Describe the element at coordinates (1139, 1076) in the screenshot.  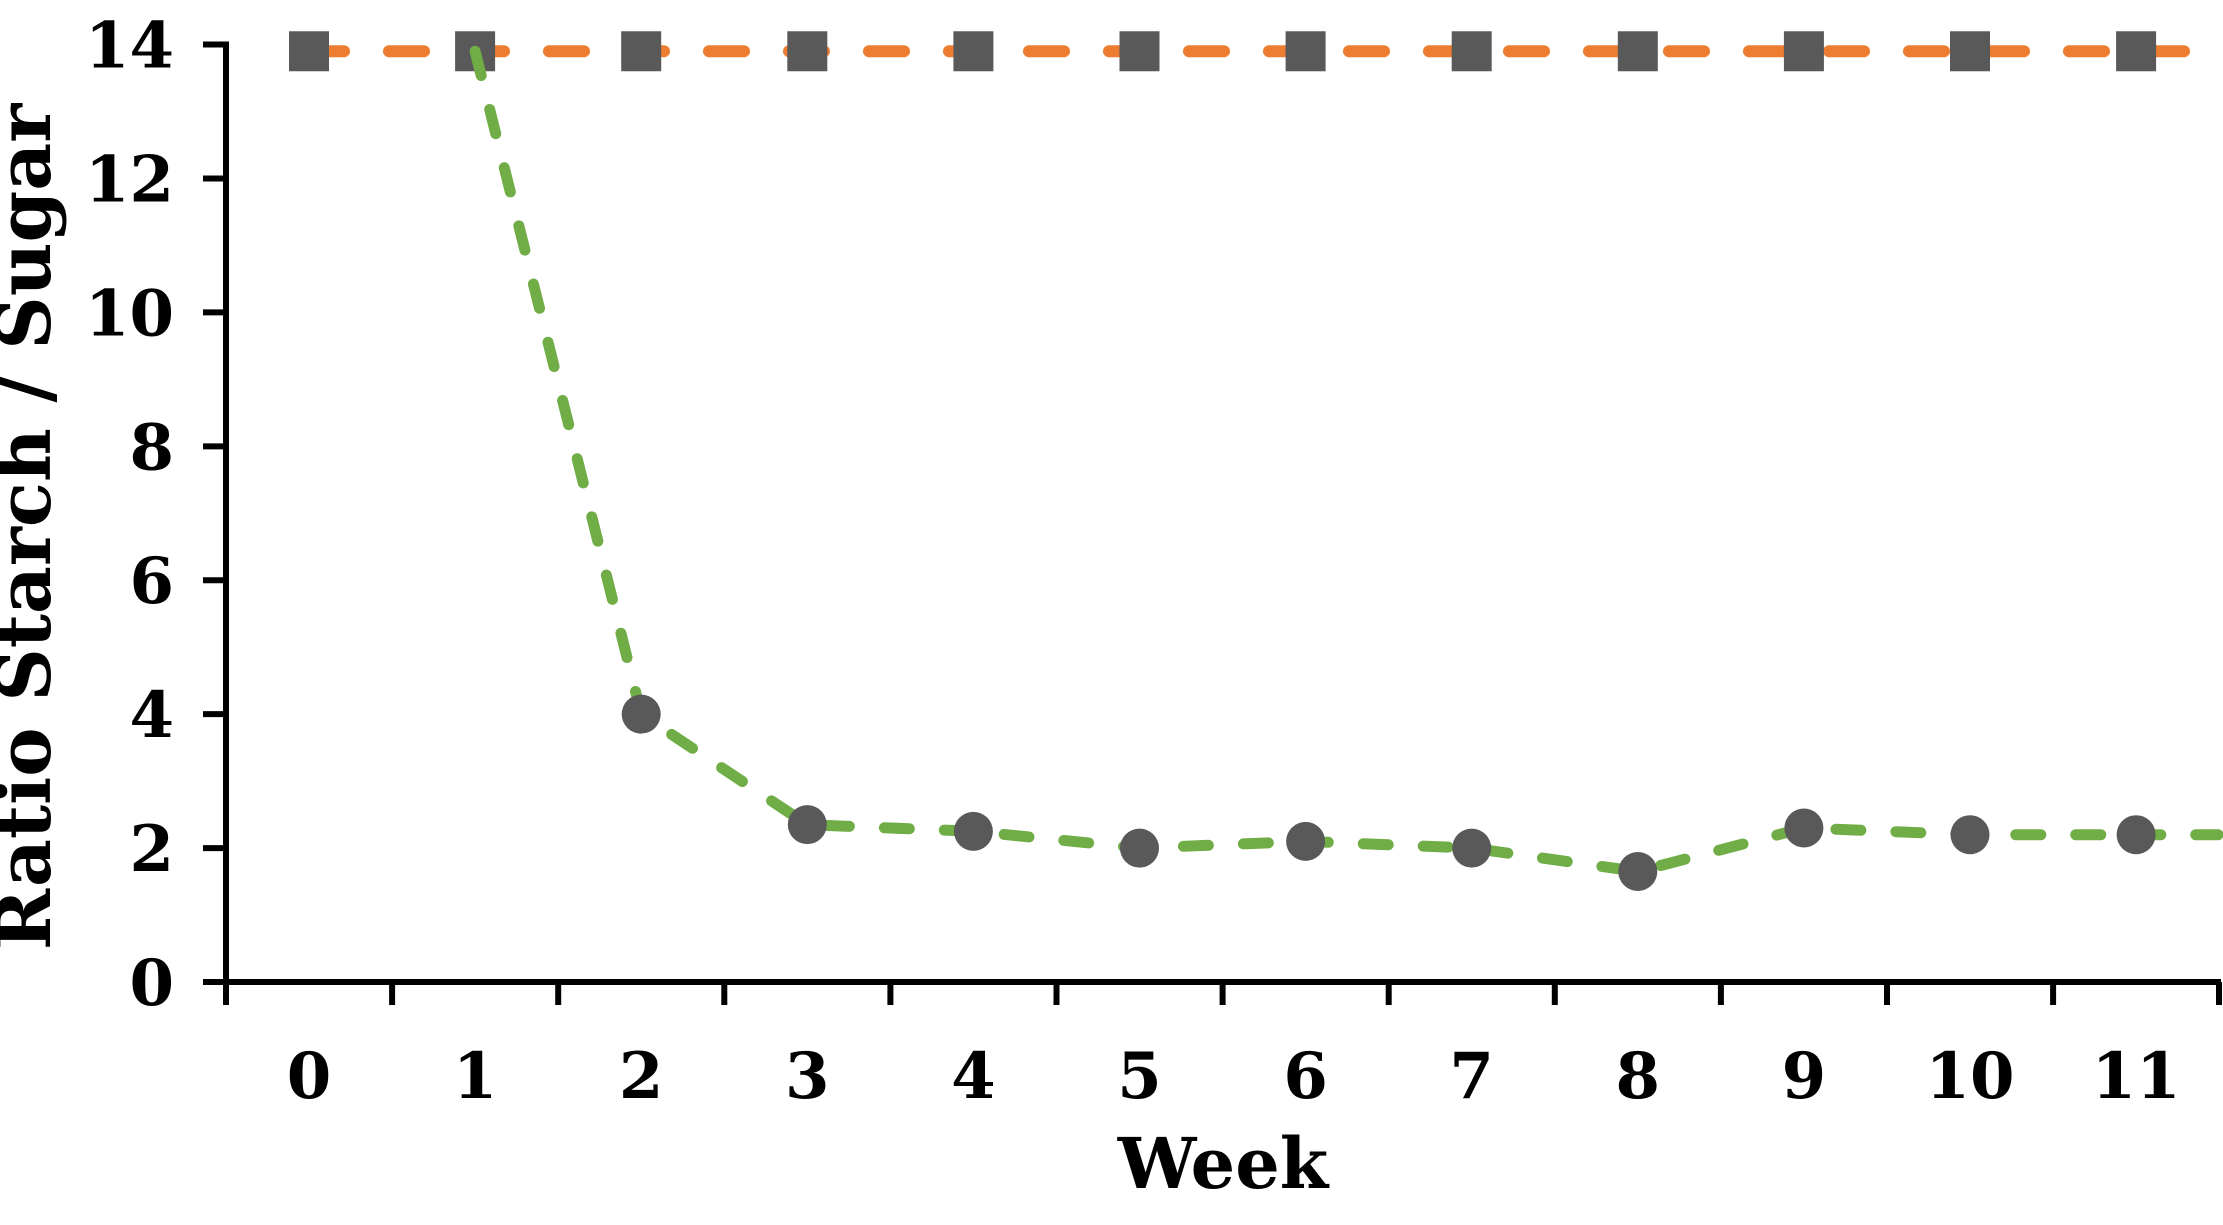
I see `x-tick-label: 5` at that location.